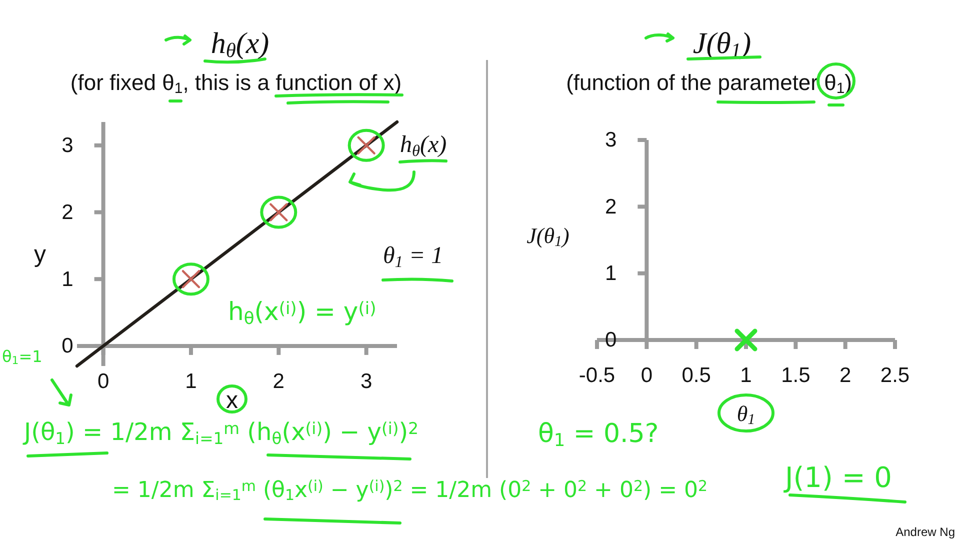 The image size is (960, 540). I want to click on chart-title: h$_{θ}$(x), so click(240, 44).